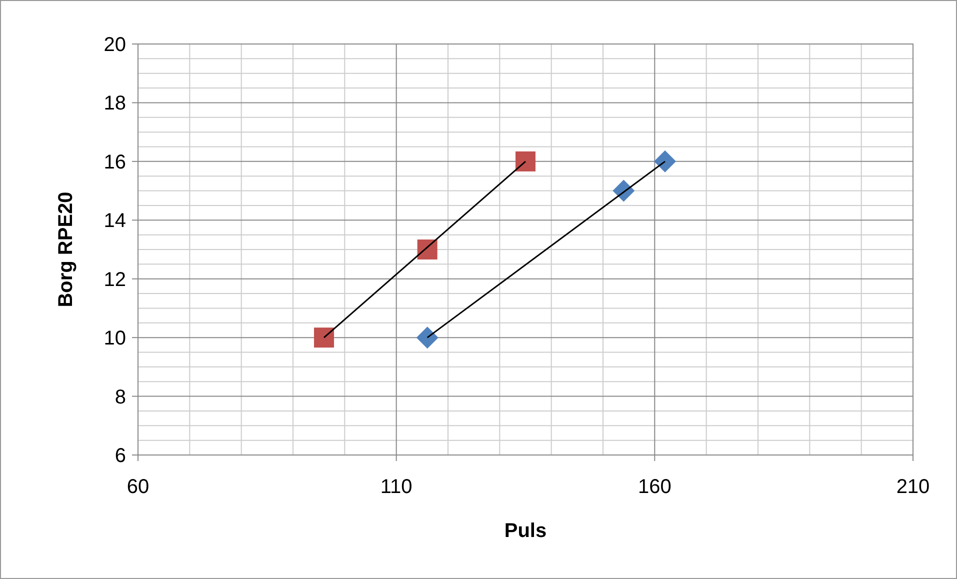  Describe the element at coordinates (66, 250) in the screenshot. I see `y-axis-title: Borg RPE20` at that location.